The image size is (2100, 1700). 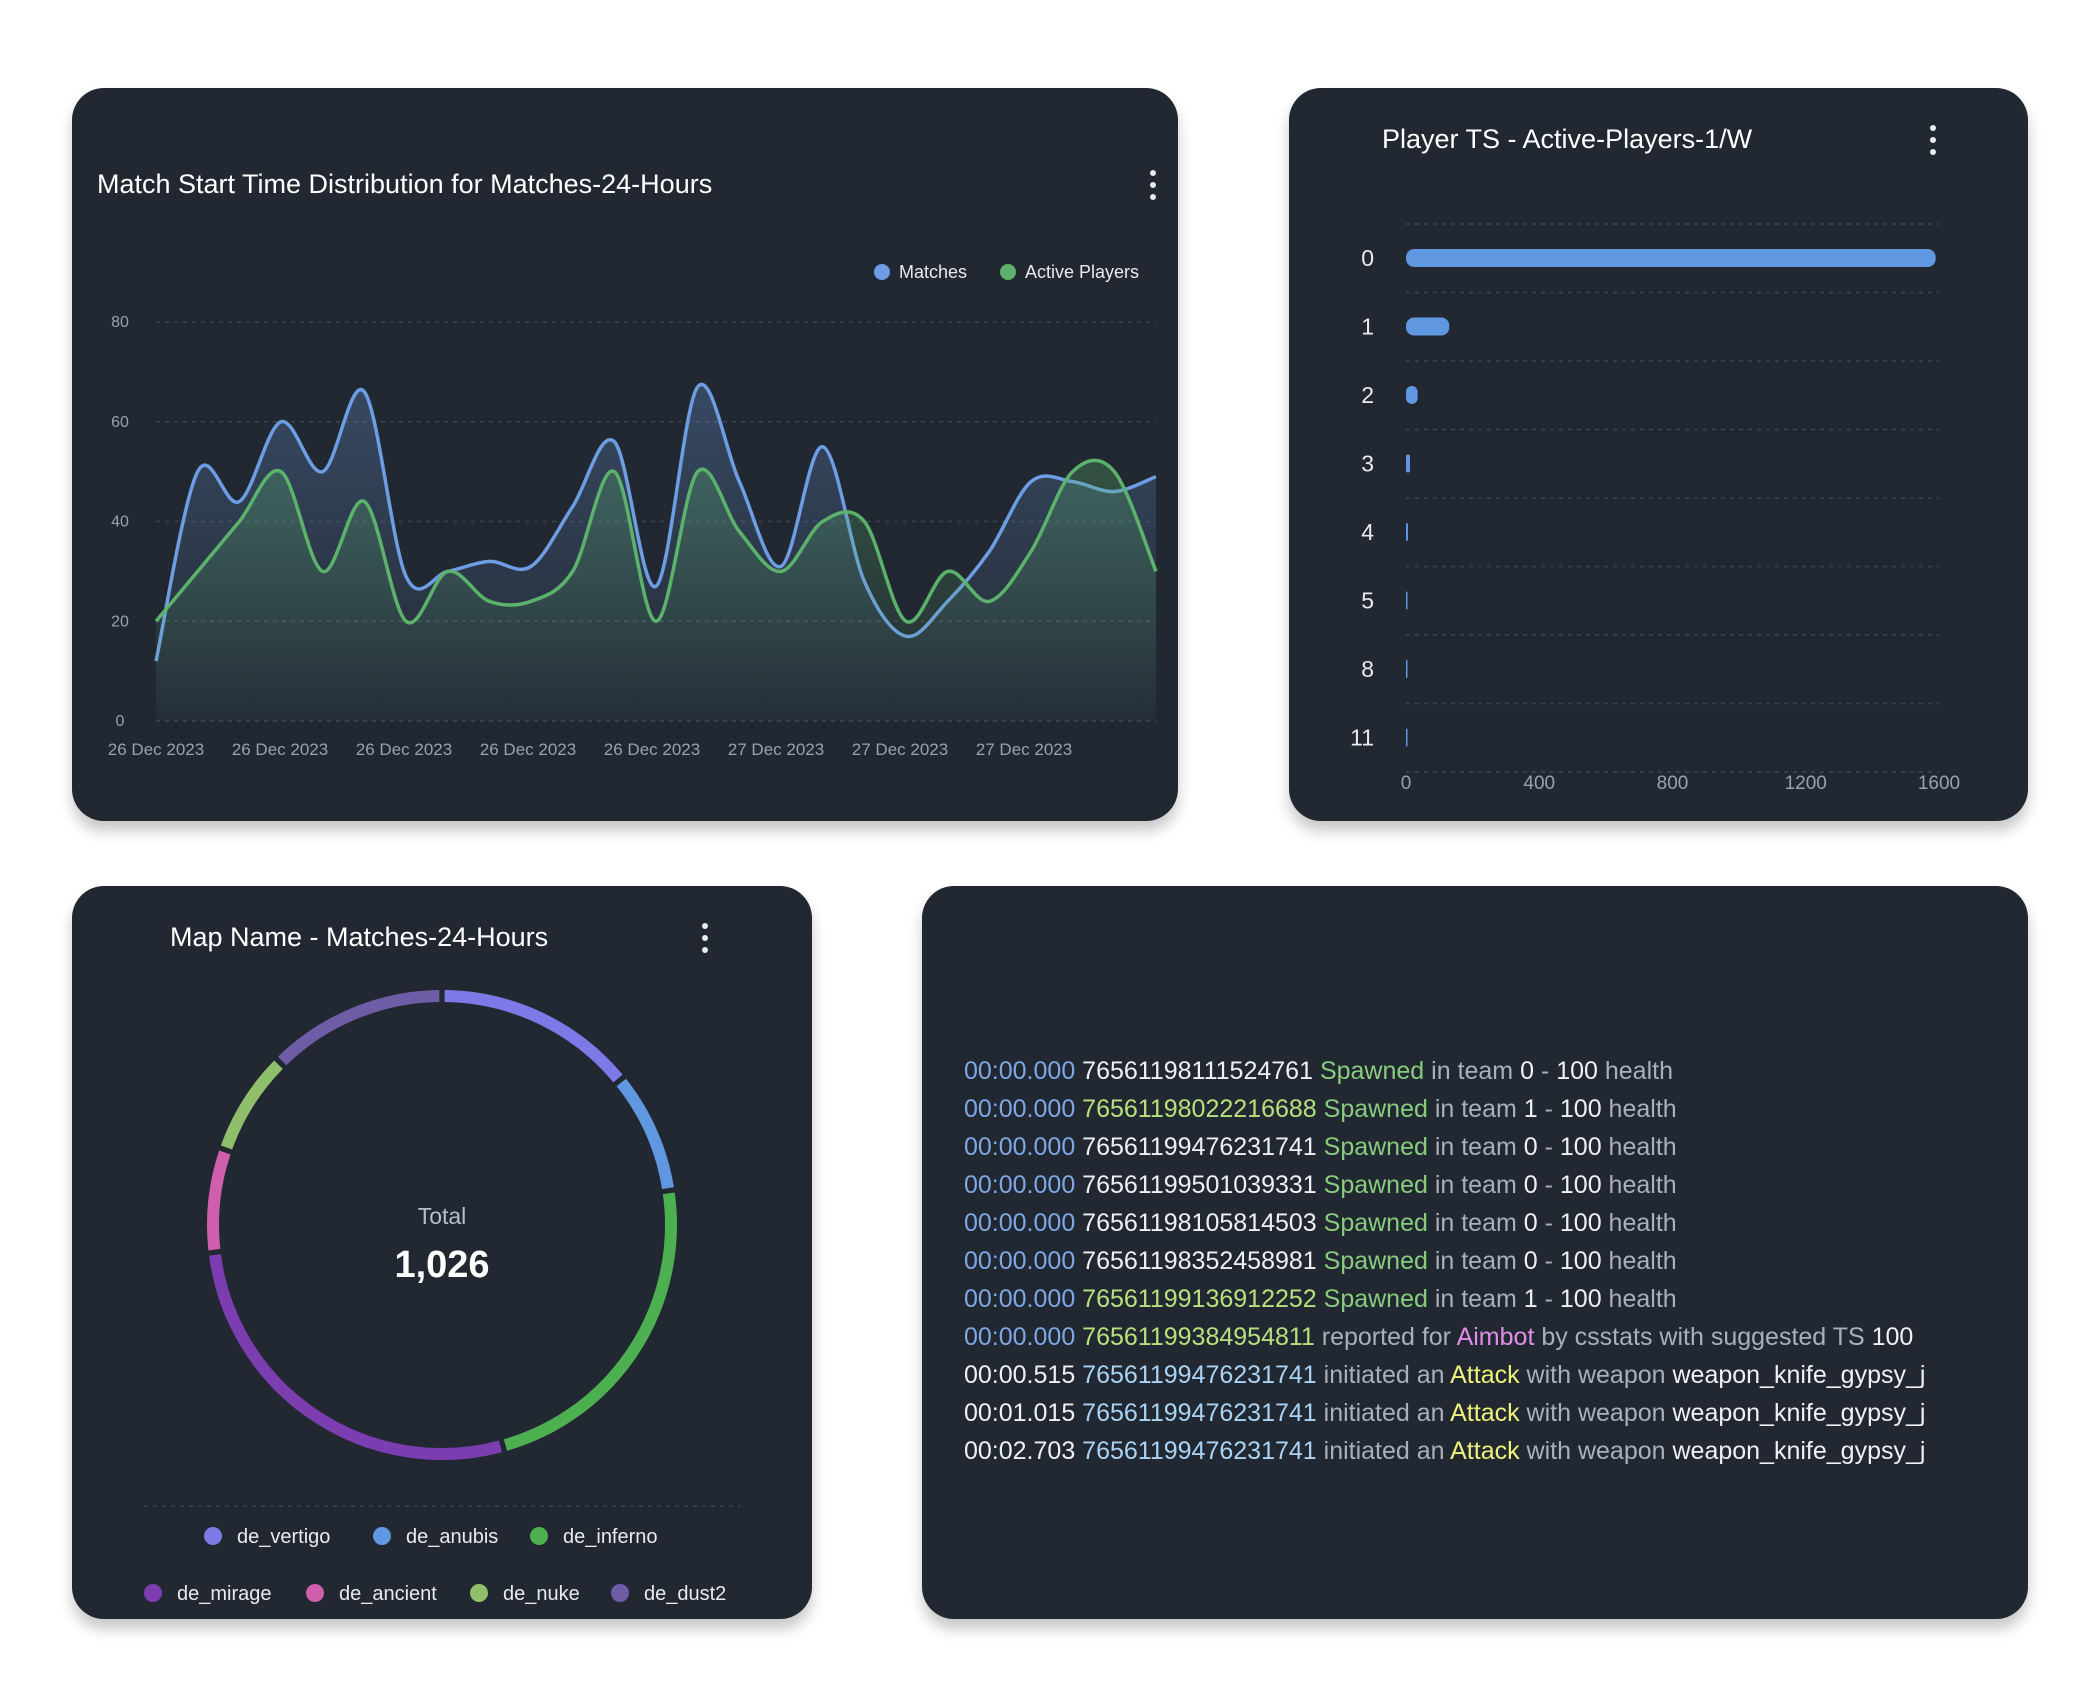 What do you see at coordinates (219, 1200) in the screenshot?
I see `donut-slice-de-ancient` at bounding box center [219, 1200].